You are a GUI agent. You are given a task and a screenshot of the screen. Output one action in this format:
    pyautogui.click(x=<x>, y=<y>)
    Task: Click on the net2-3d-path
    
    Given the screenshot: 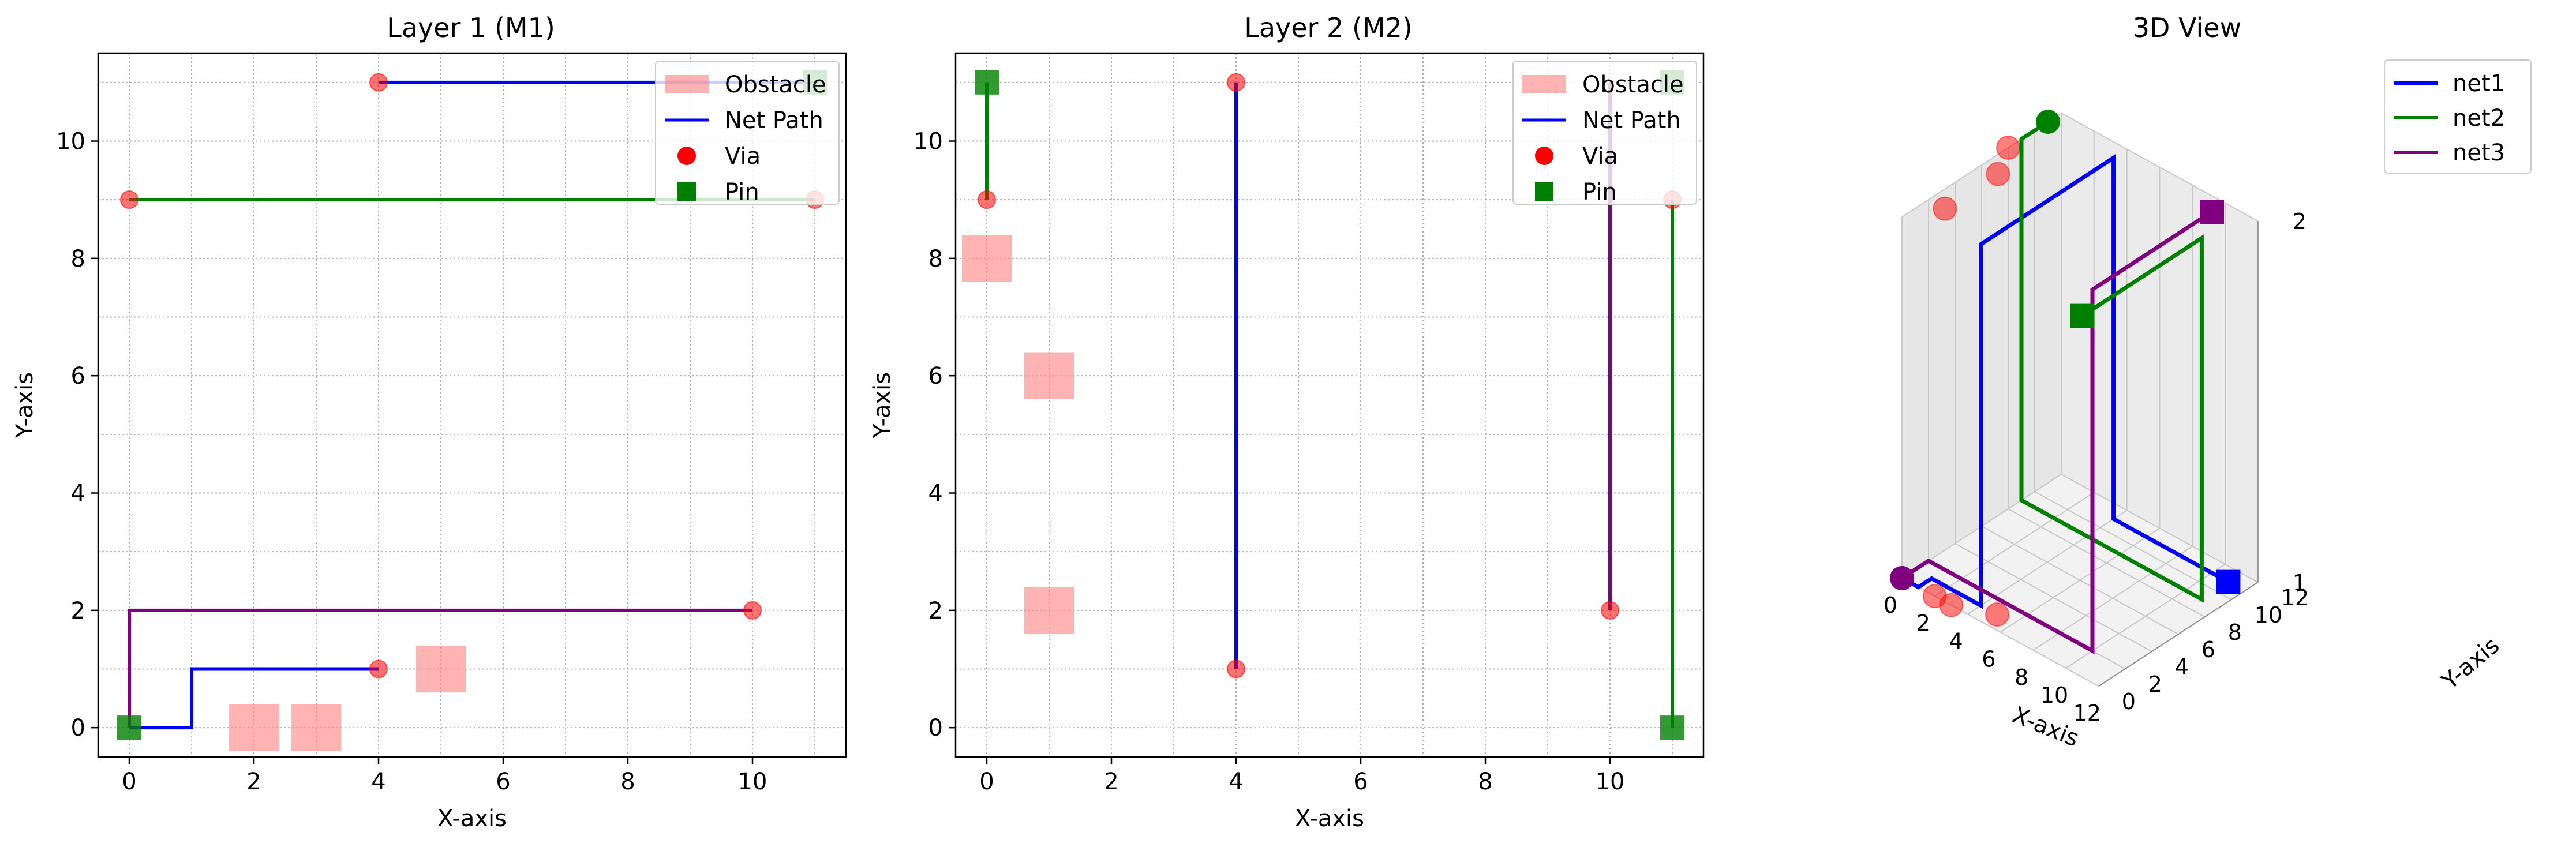 What is the action you would take?
    pyautogui.click(x=2111, y=362)
    